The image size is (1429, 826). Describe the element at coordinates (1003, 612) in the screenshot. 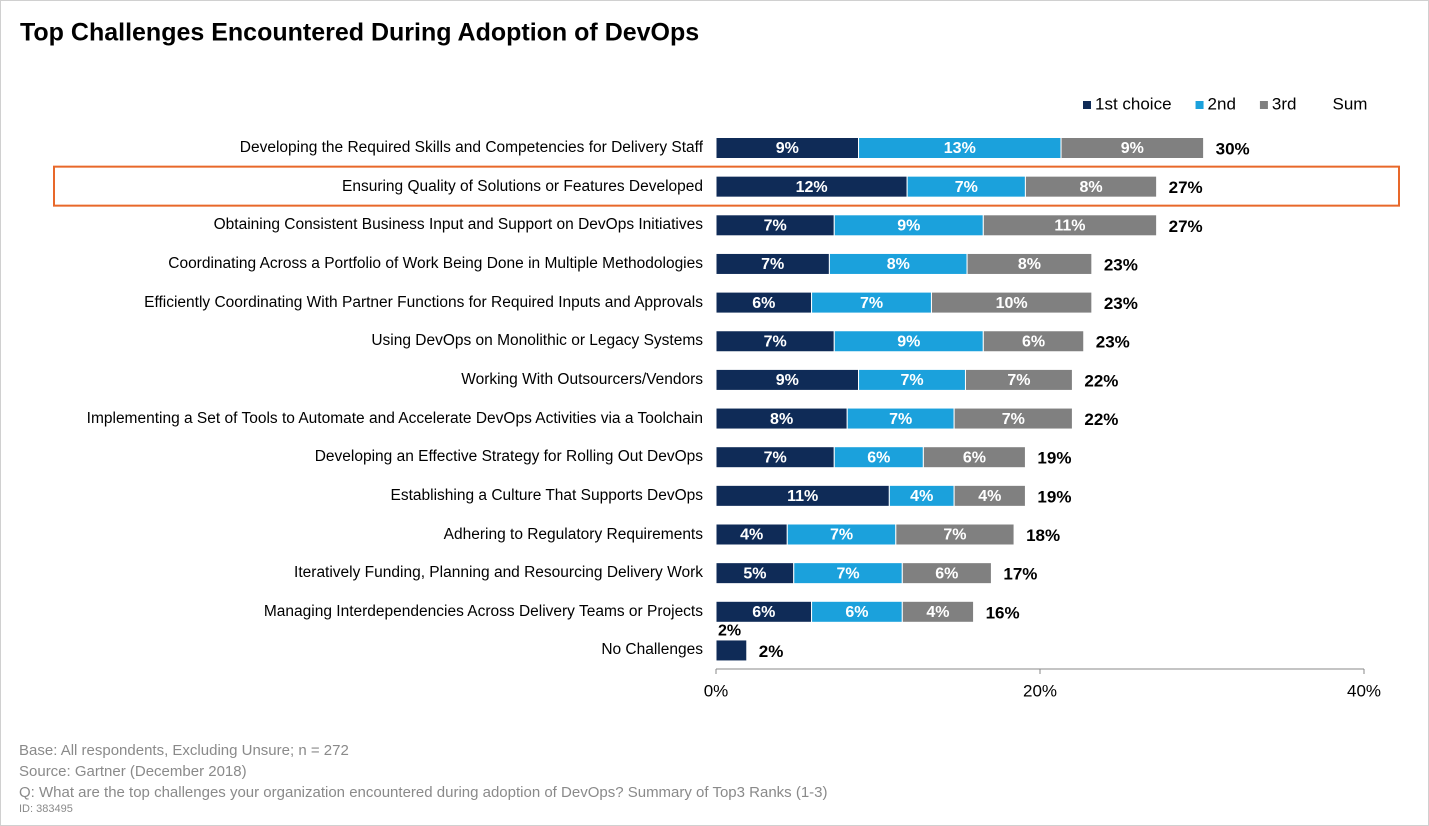

I see `sum-label: 16%` at that location.